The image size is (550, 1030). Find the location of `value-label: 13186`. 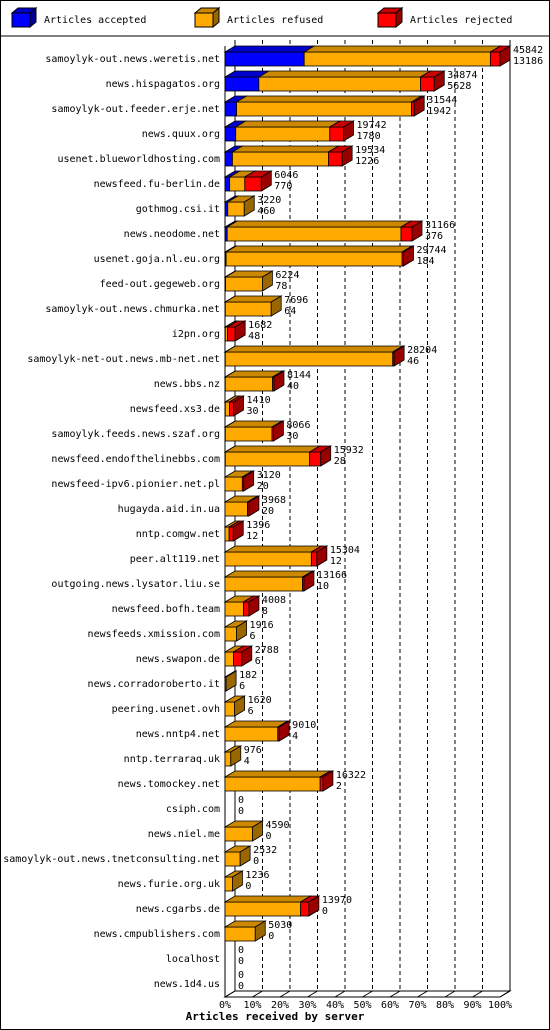

value-label: 13186 is located at coordinates (528, 61).